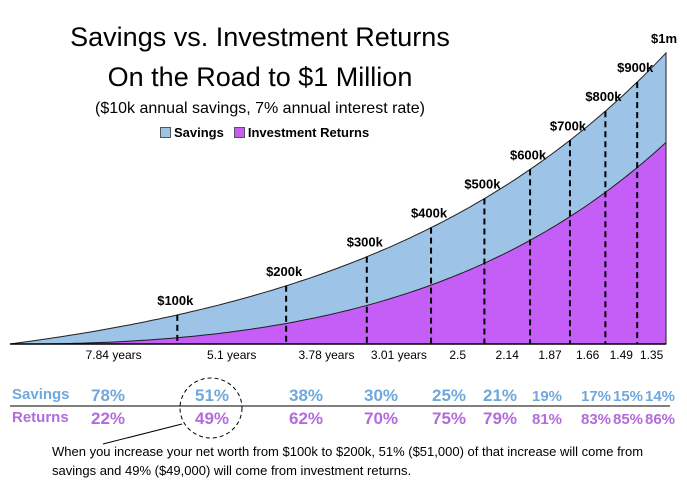 This screenshot has height=498, width=687. I want to click on interval-label: 2.14, so click(508, 355).